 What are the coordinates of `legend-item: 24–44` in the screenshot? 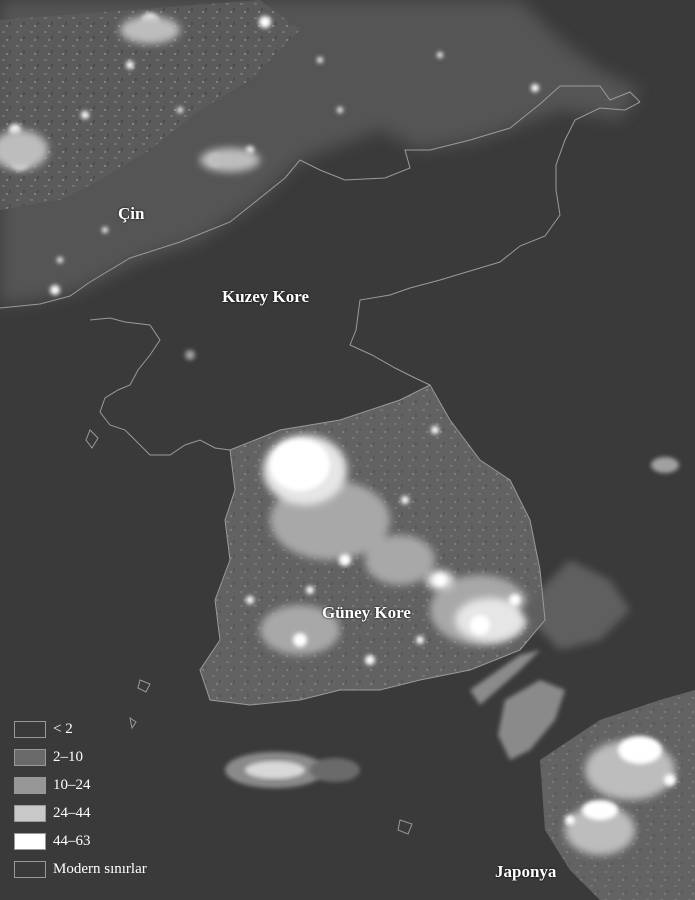 It's located at (52, 813).